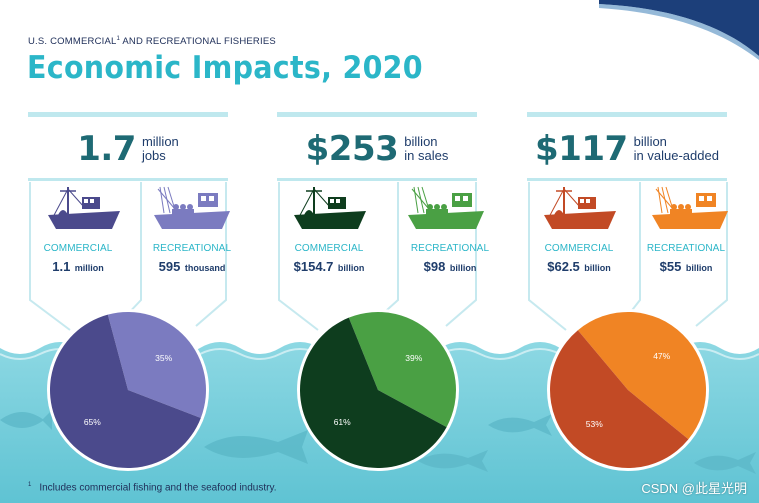 The image size is (759, 503). I want to click on stat-unit: billion in sales, so click(426, 149).